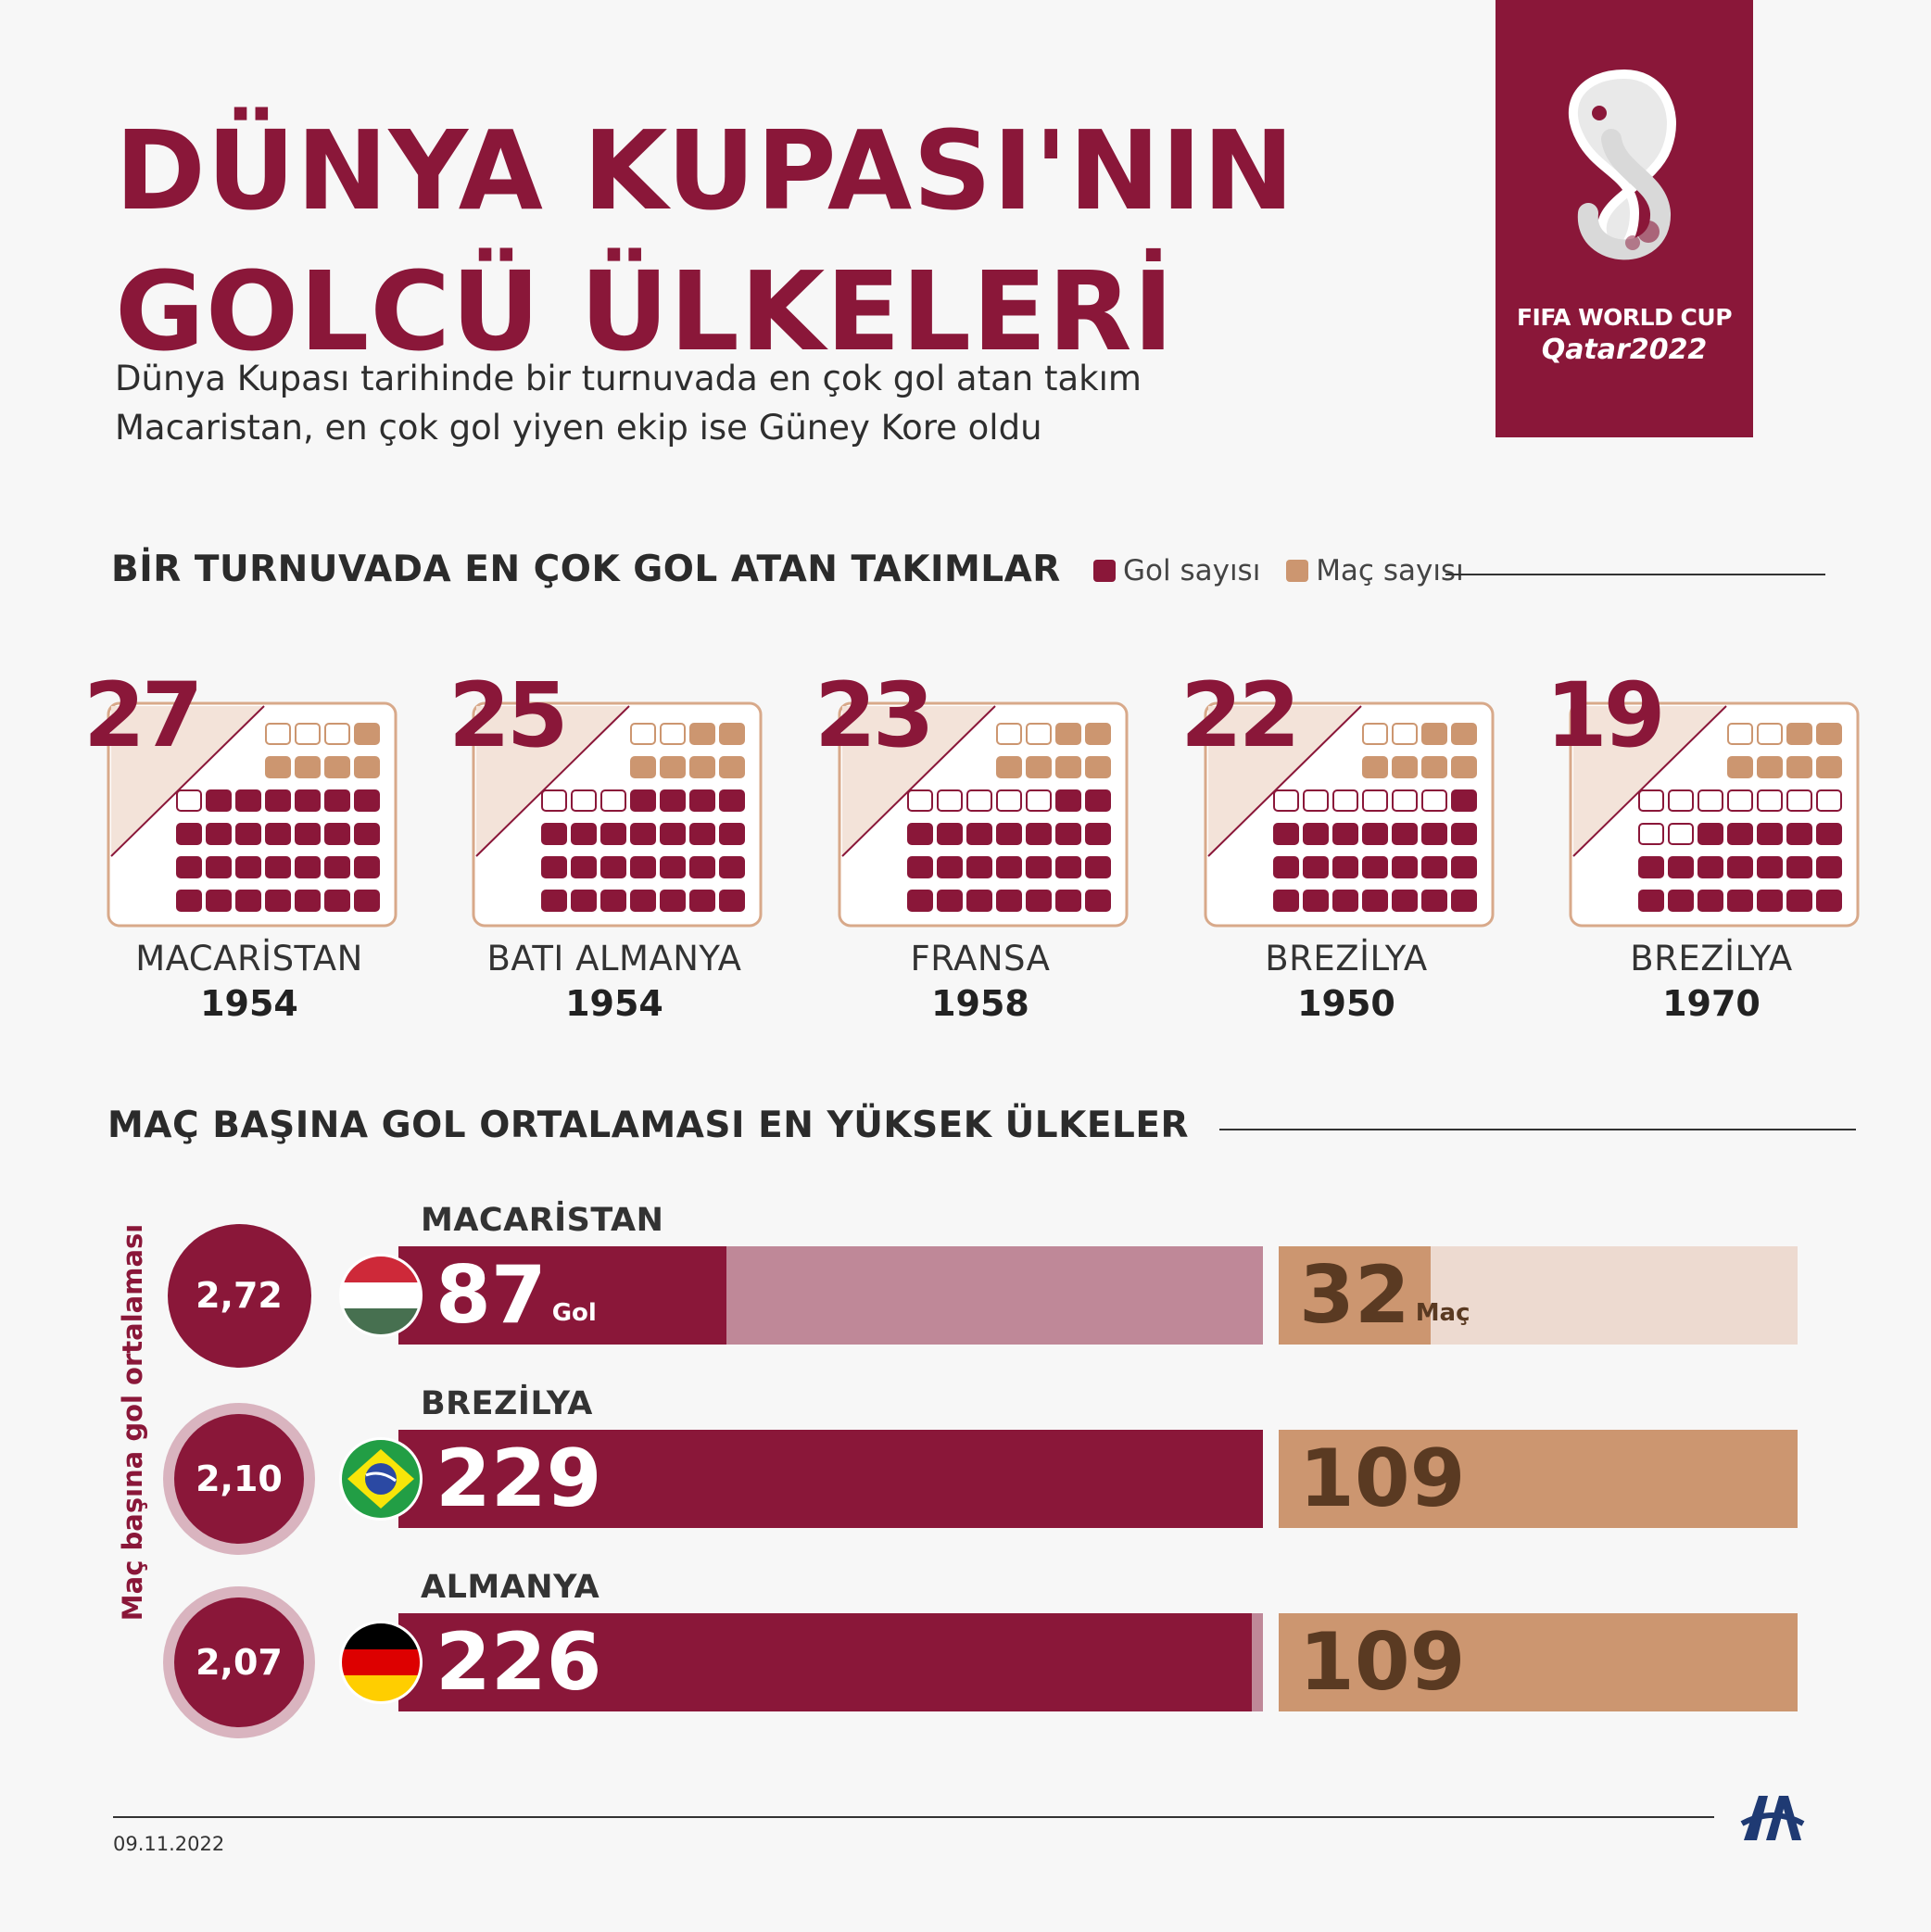 This screenshot has width=1931, height=1932. Describe the element at coordinates (980, 1004) in the screenshot. I see `calendar-team-year: 1958` at that location.